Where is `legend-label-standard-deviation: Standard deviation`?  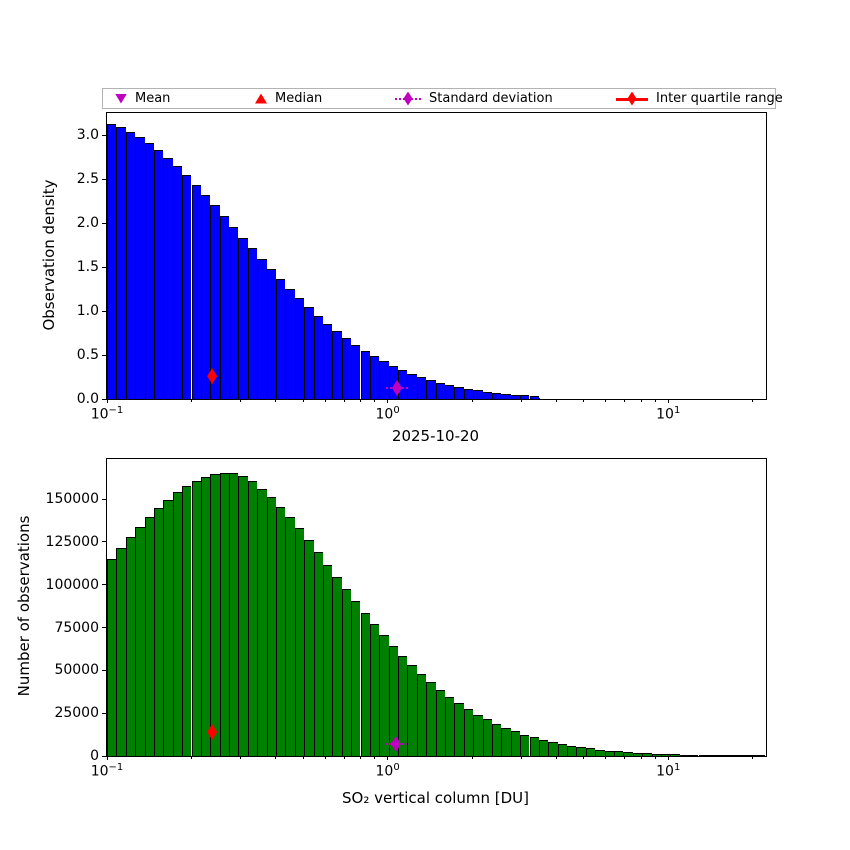
legend-label-standard-deviation: Standard deviation is located at coordinates (491, 98).